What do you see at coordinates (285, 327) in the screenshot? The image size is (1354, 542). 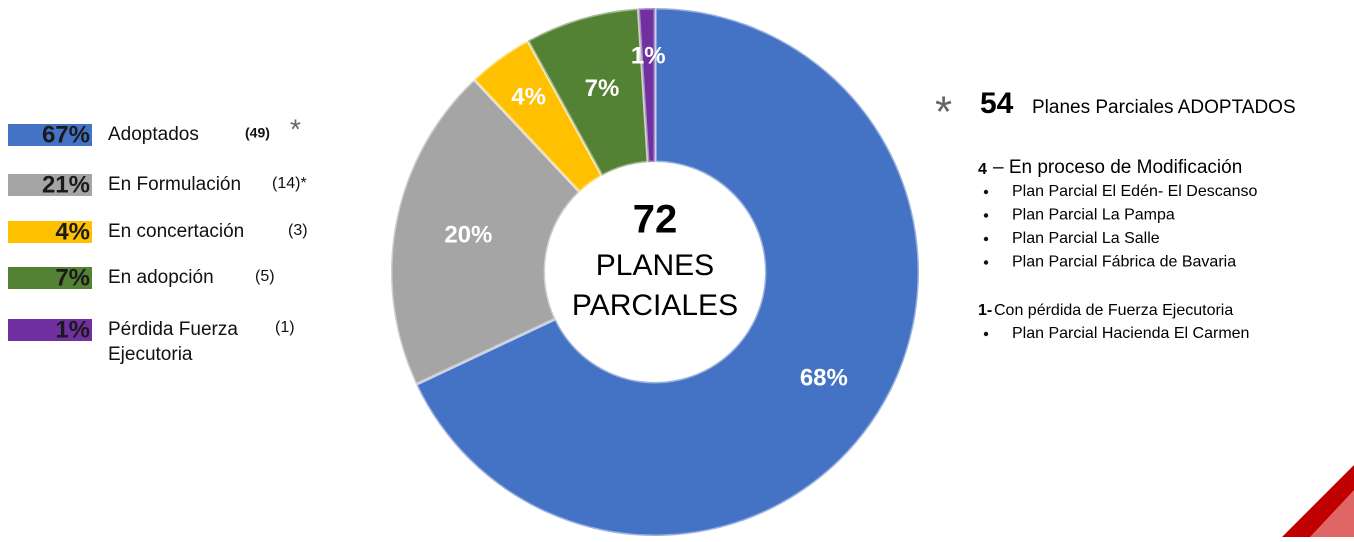 I see `legend-count: (1)` at bounding box center [285, 327].